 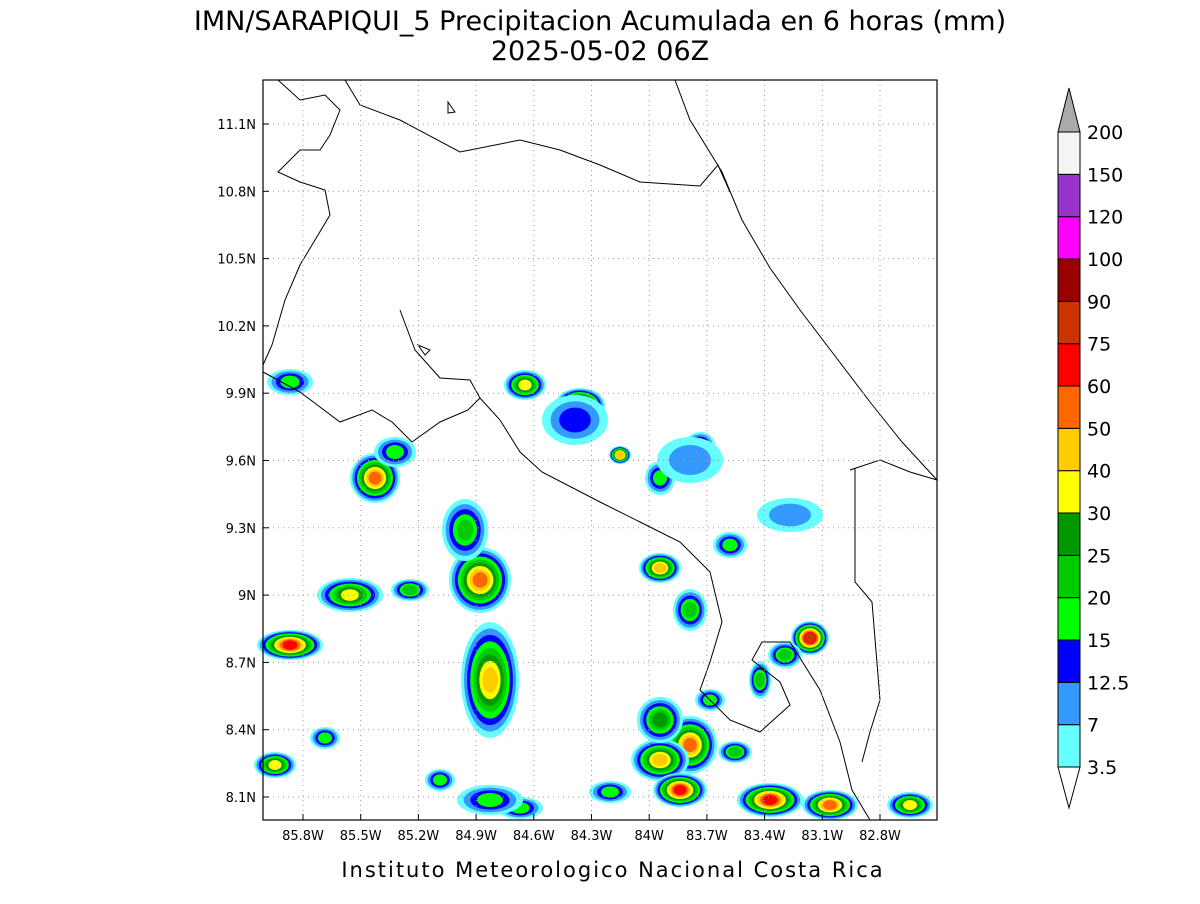 What do you see at coordinates (247, 596) in the screenshot?
I see `lat-label: 9N` at bounding box center [247, 596].